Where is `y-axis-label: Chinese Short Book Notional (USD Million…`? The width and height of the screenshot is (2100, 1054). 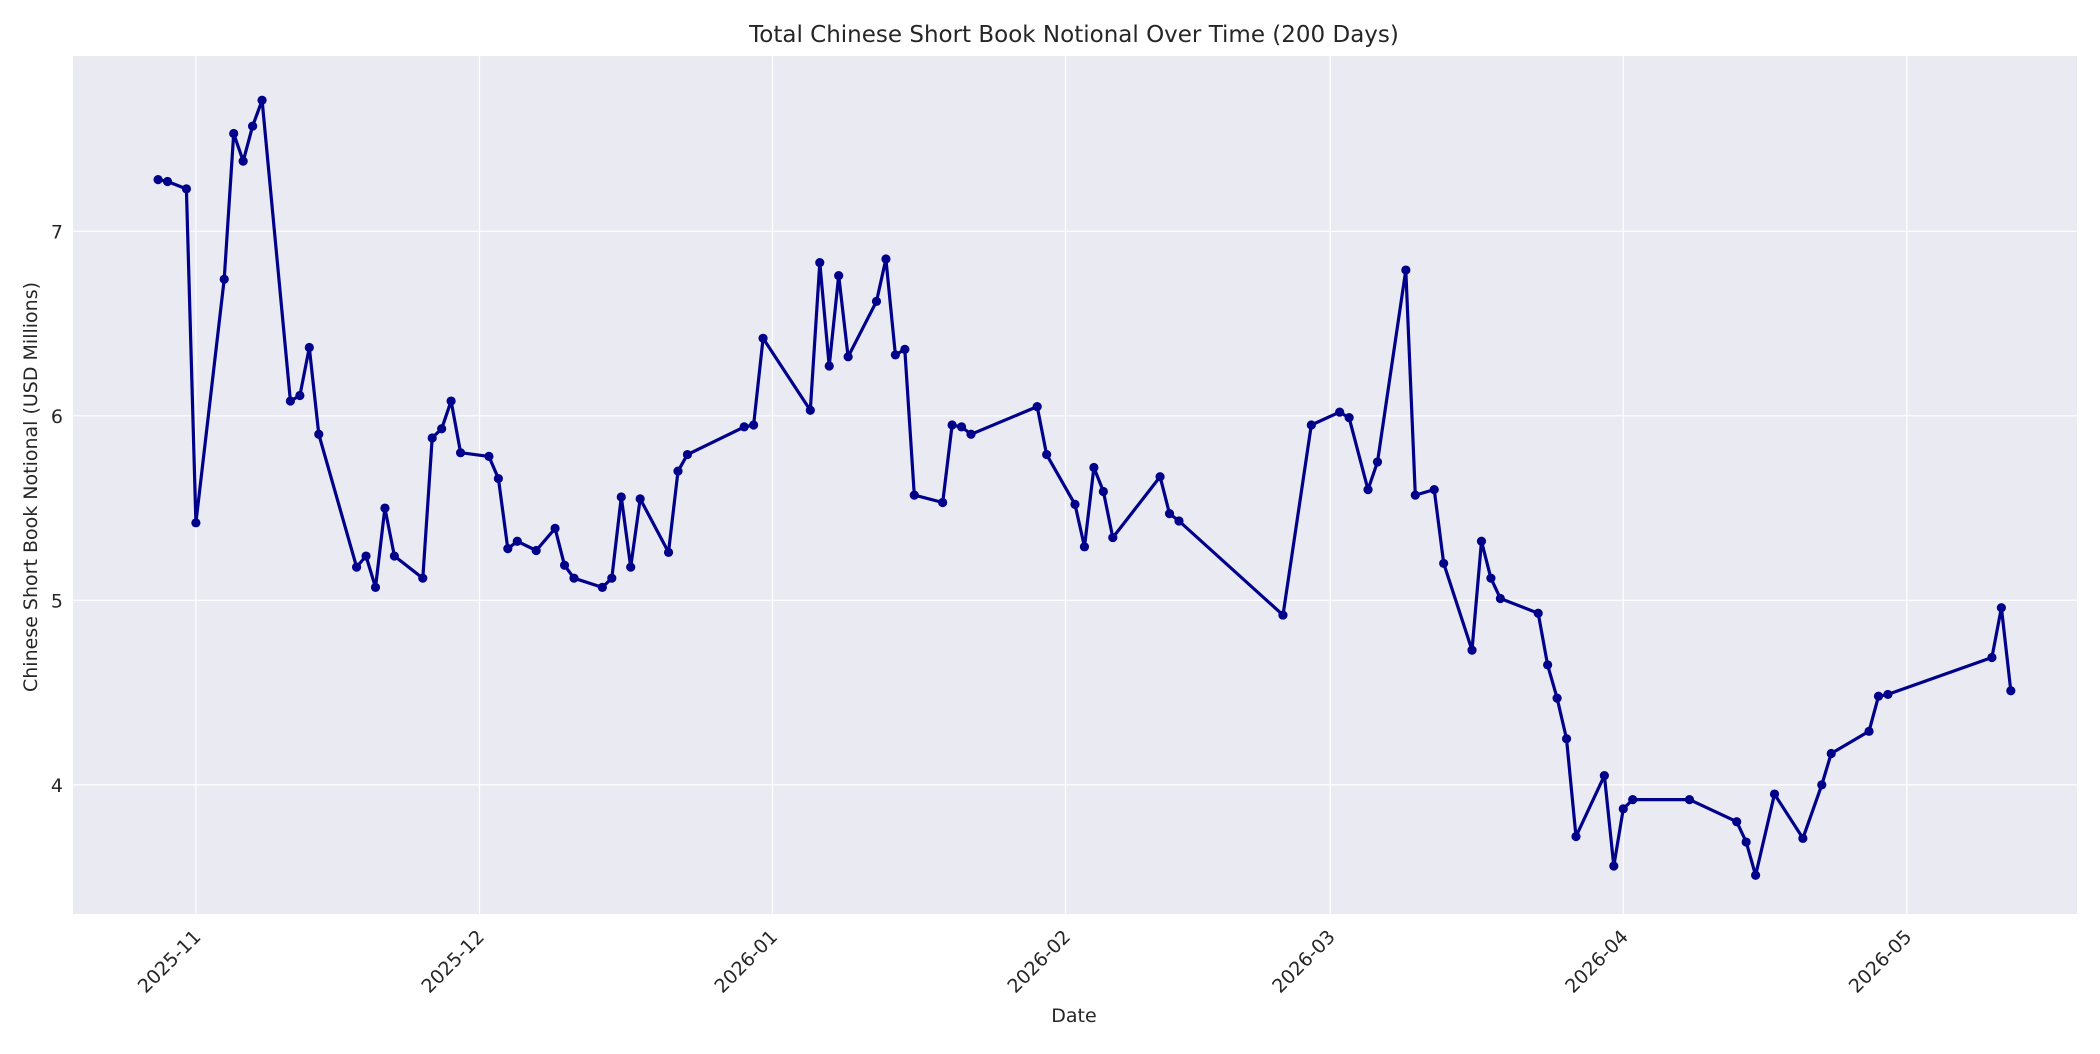 y-axis-label: Chinese Short Book Notional (USD Million… is located at coordinates (31, 487).